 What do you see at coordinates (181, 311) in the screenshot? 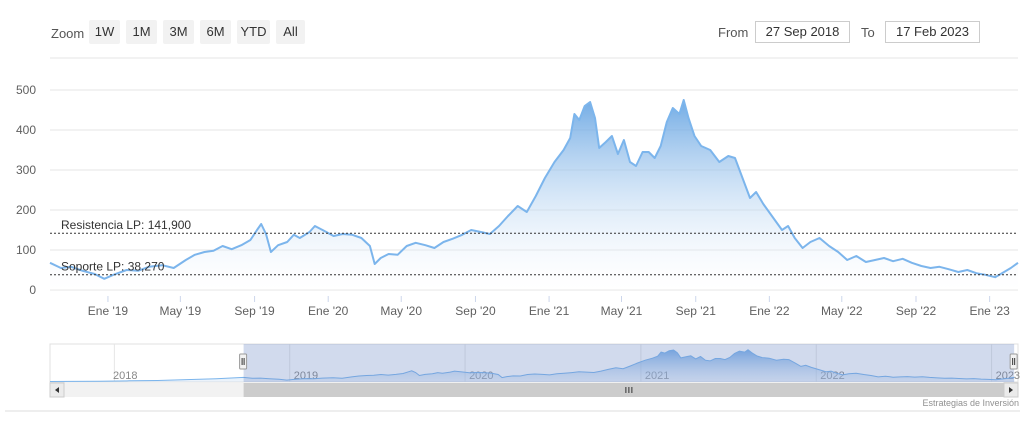
I see `x-tick-label: May '19` at bounding box center [181, 311].